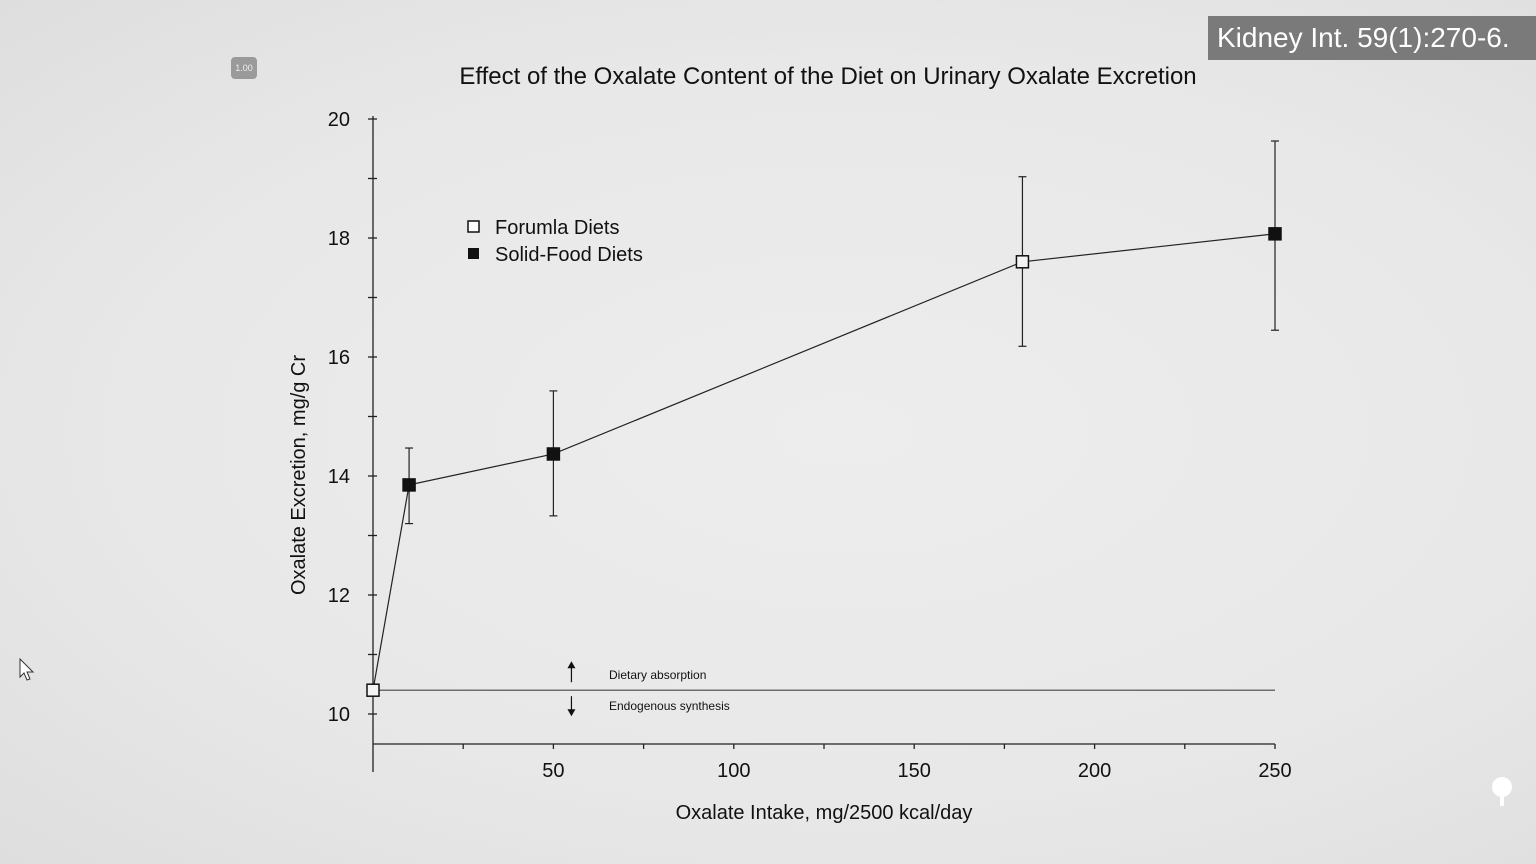 This screenshot has width=1536, height=864. Describe the element at coordinates (669, 706) in the screenshot. I see `endogenous-synthesis-label: Endogenous synthesis` at that location.